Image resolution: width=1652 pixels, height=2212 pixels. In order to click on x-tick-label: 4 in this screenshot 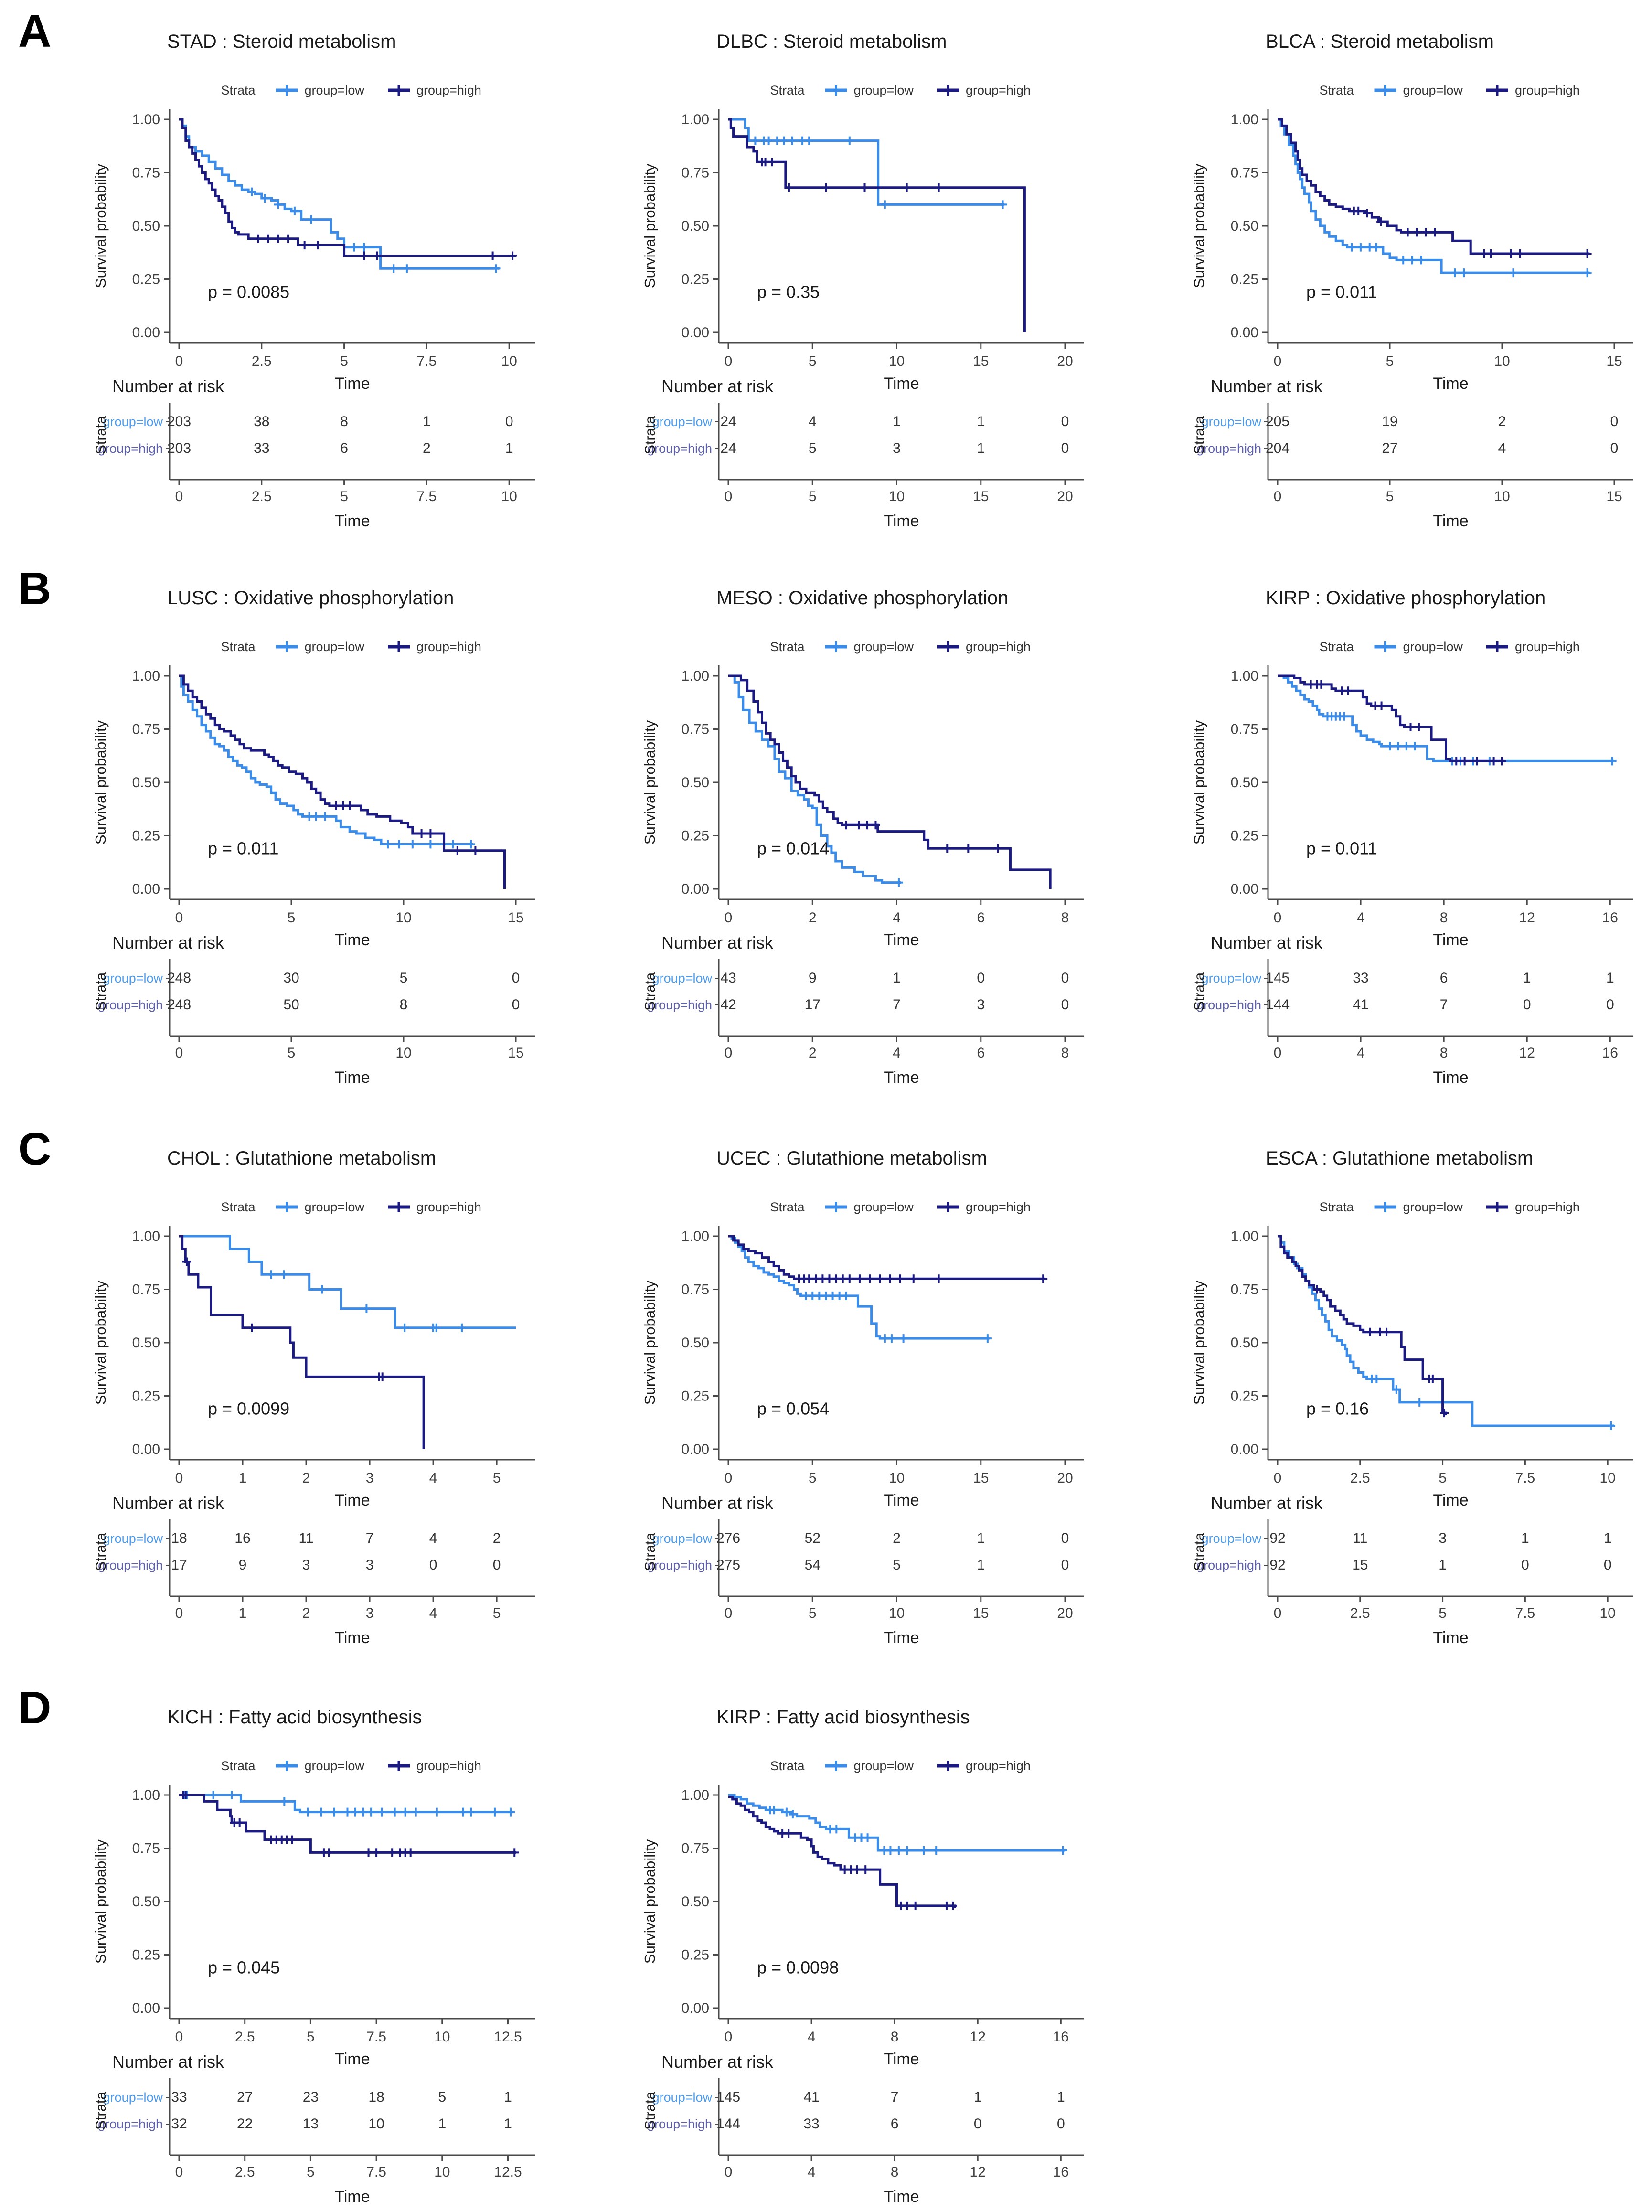, I will do `click(812, 2037)`.